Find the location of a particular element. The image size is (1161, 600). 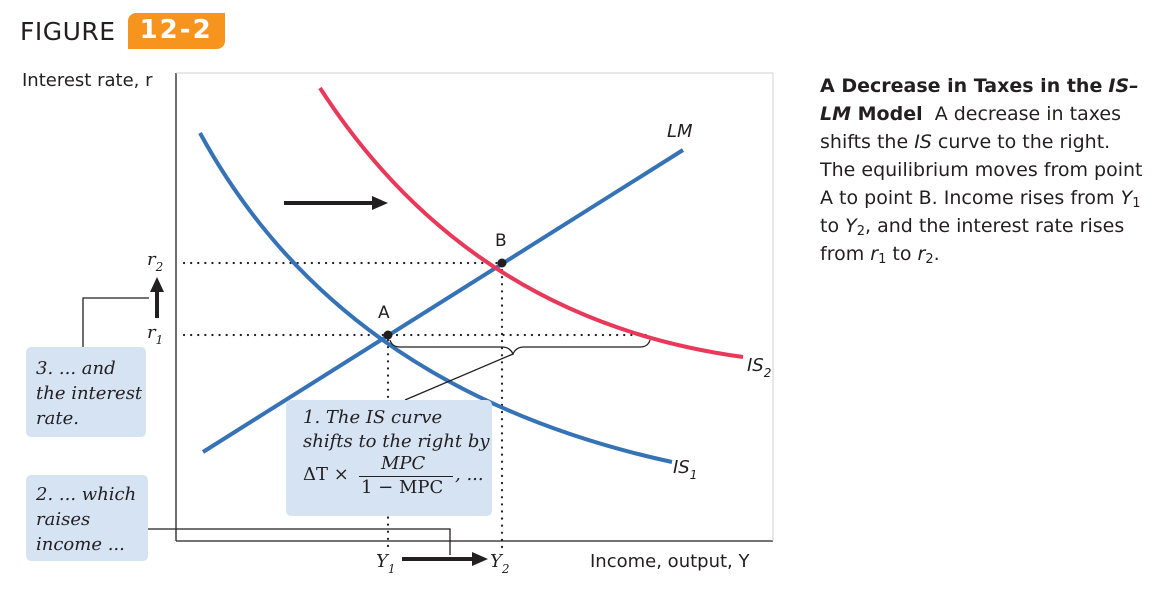

caption-end: . is located at coordinates (936, 254).